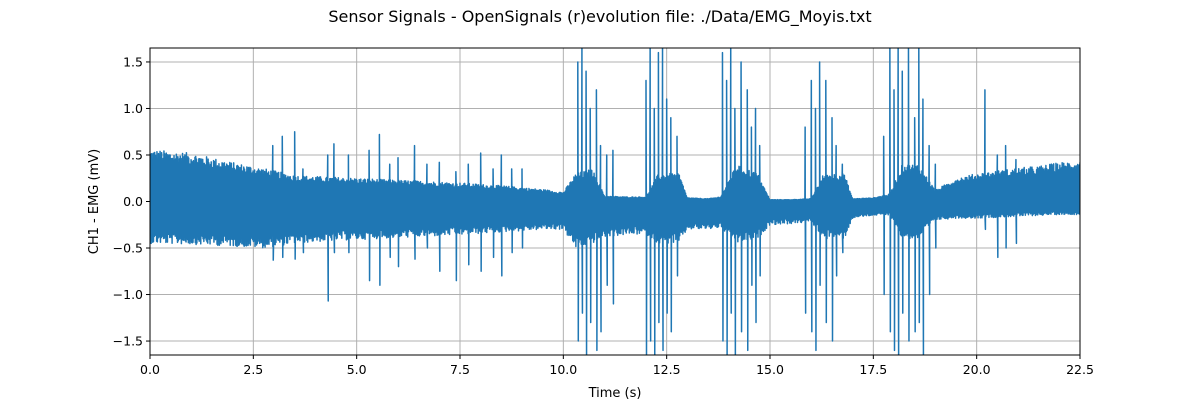 The image size is (1200, 400). Describe the element at coordinates (133, 61) in the screenshot. I see `y-tick-label: 1.5` at that location.